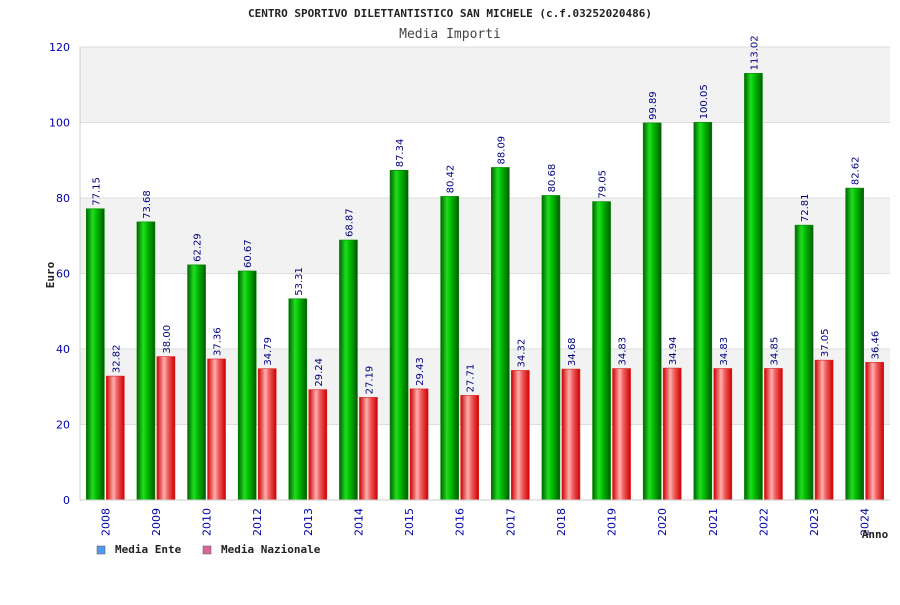 This screenshot has width=900, height=605. I want to click on bar-media-nazionale-2009, so click(166, 428).